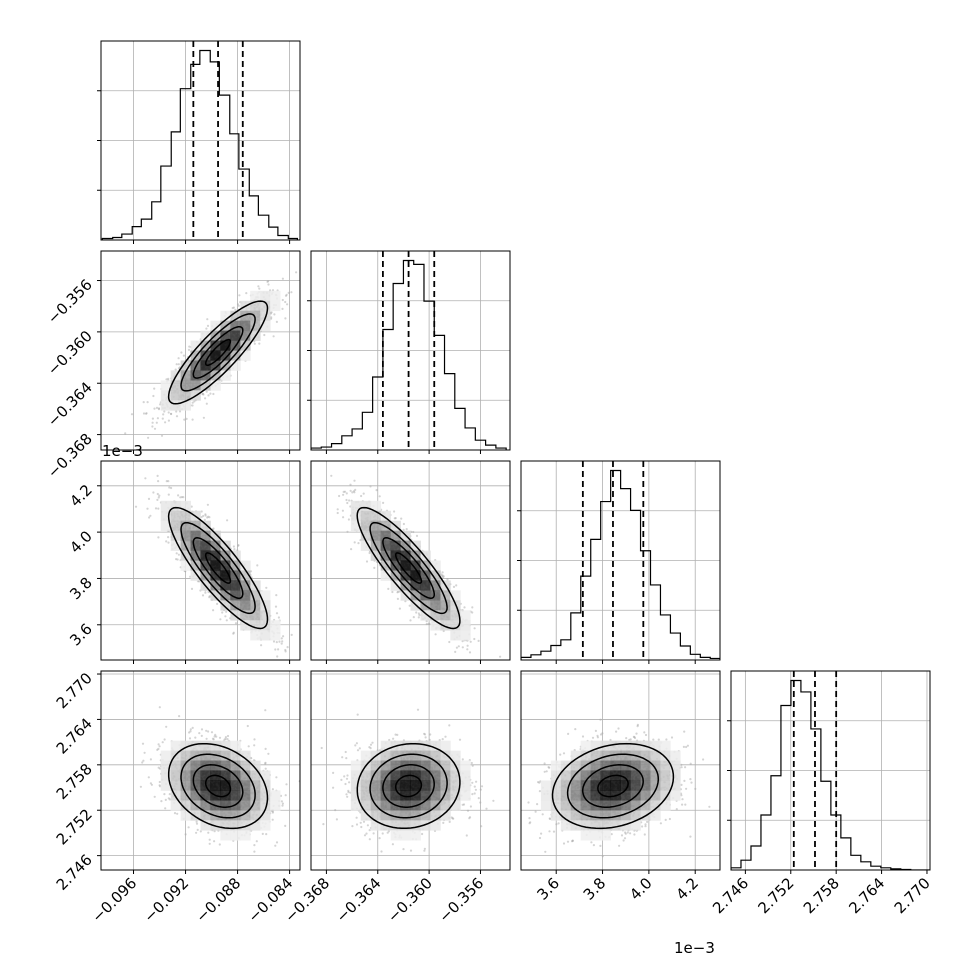 The width and height of the screenshot is (970, 970). I want to click on y-tick-label: −0.356, so click(70, 302).